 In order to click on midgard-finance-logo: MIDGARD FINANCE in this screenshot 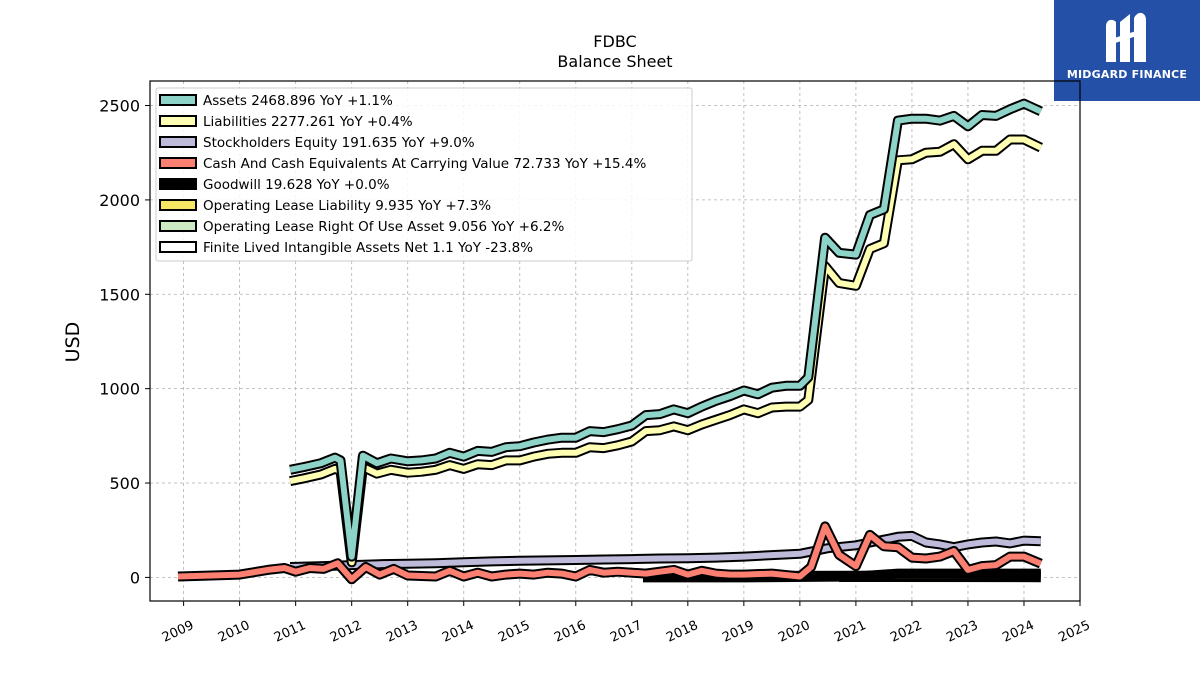, I will do `click(1127, 50)`.